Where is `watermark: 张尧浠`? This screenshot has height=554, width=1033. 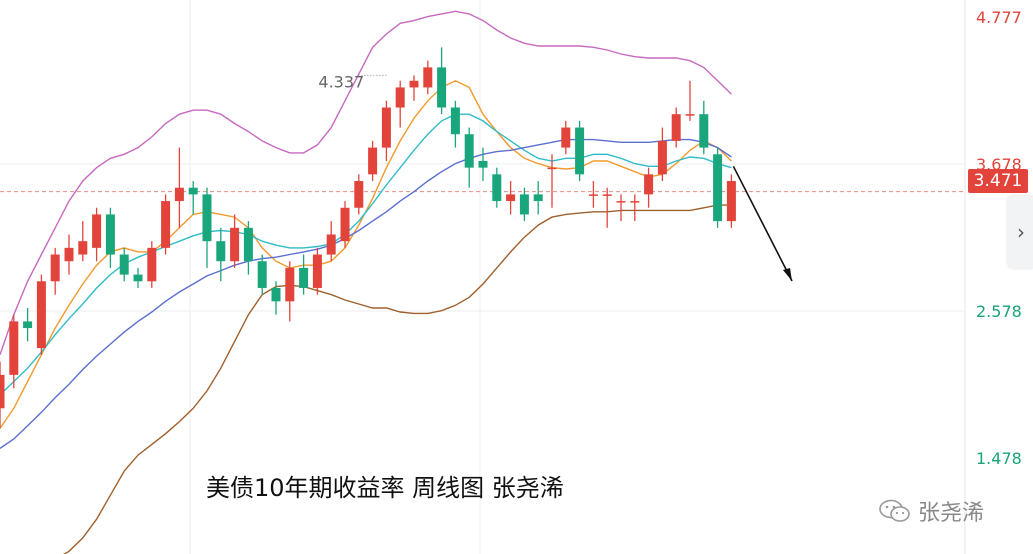
watermark: 张尧浠 is located at coordinates (931, 511).